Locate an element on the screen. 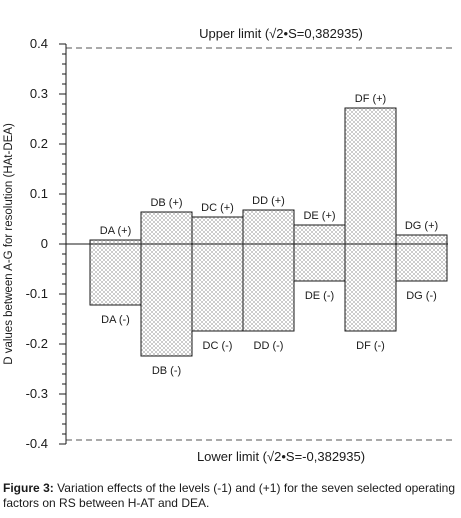  bar-dd-plus is located at coordinates (268, 227).